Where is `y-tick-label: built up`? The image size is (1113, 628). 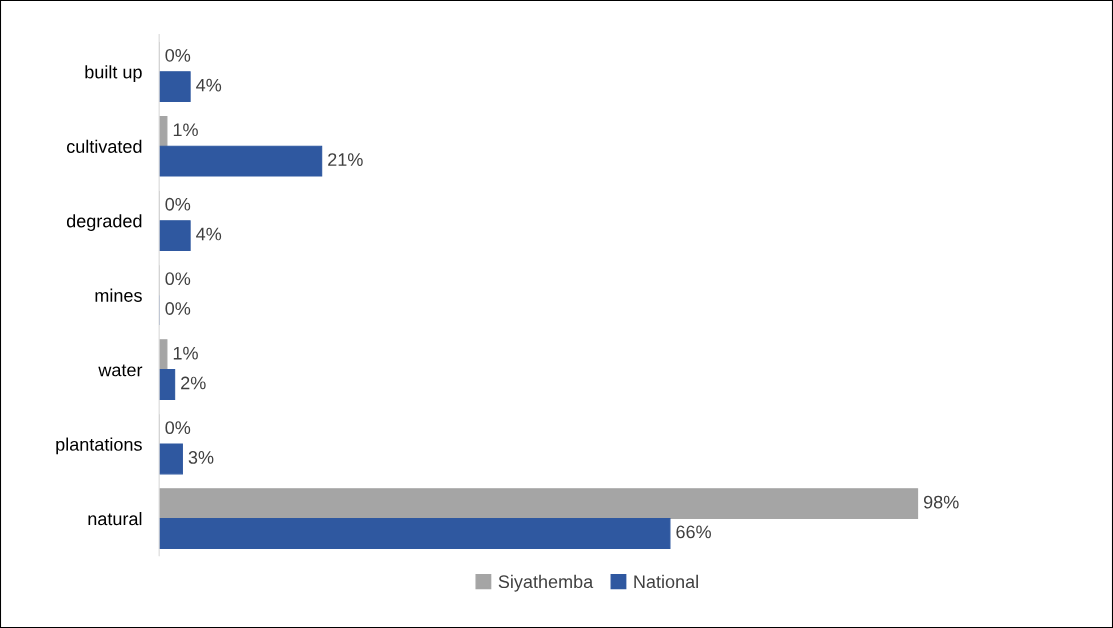 y-tick-label: built up is located at coordinates (113, 74).